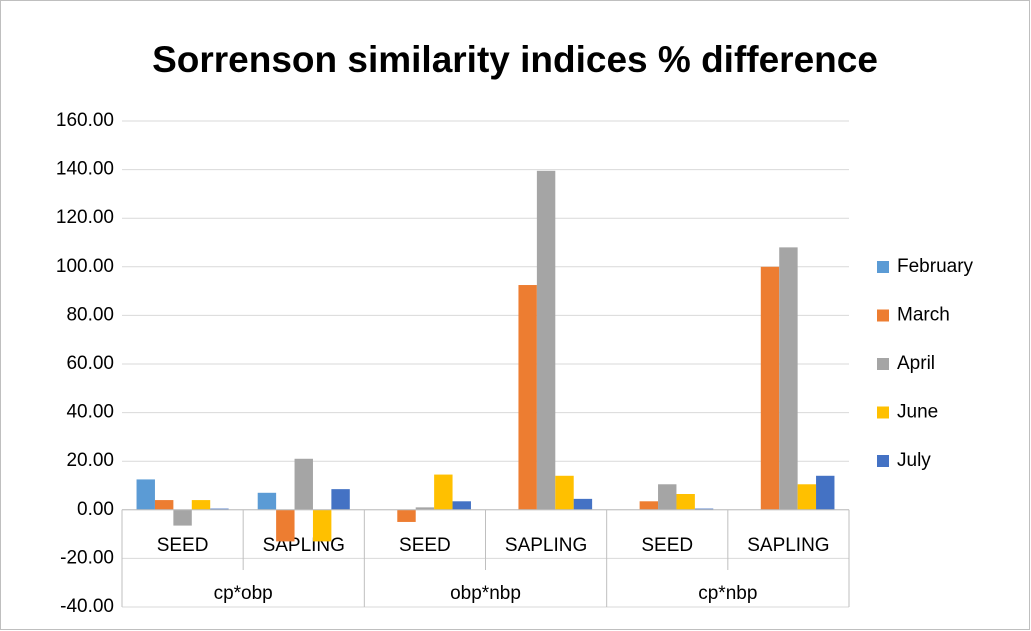 This screenshot has height=631, width=1031. What do you see at coordinates (85, 266) in the screenshot?
I see `y-tick-label: 100.00` at bounding box center [85, 266].